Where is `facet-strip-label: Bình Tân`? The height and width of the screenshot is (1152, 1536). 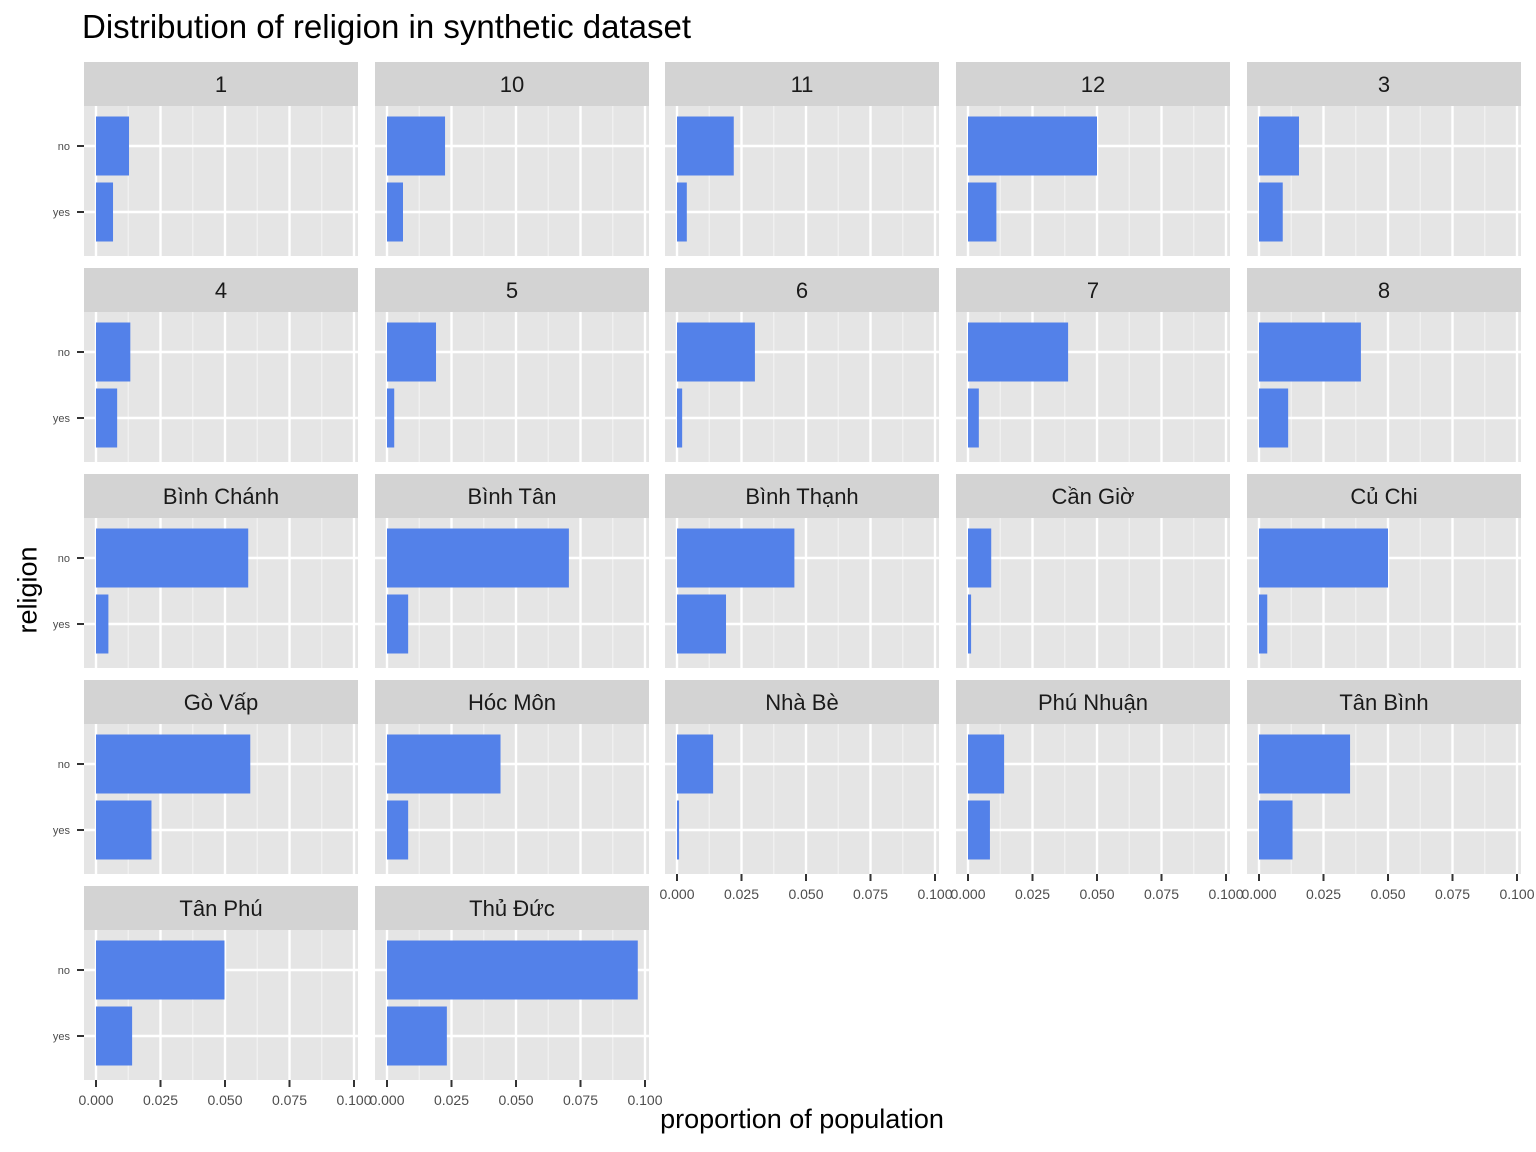 facet-strip-label: Bình Tân is located at coordinates (512, 496).